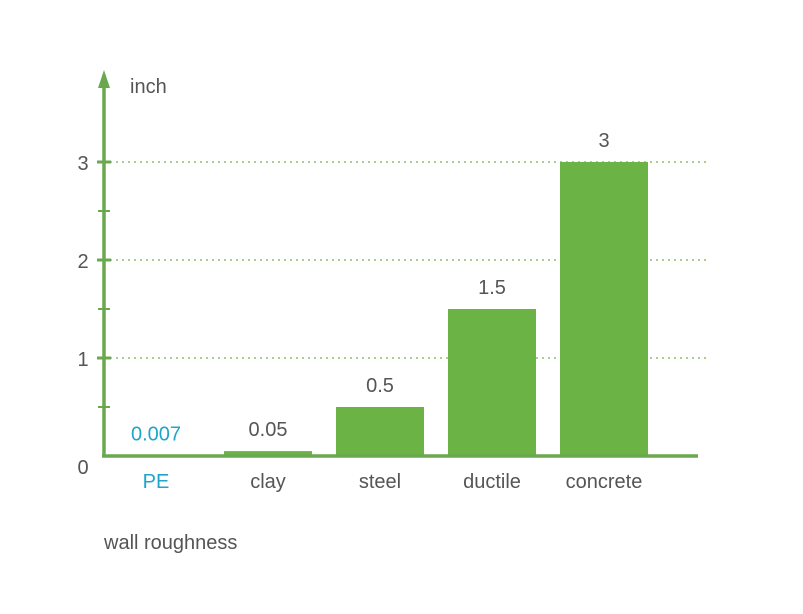 The image size is (803, 614). What do you see at coordinates (156, 482) in the screenshot?
I see `category-label-PE: PE` at bounding box center [156, 482].